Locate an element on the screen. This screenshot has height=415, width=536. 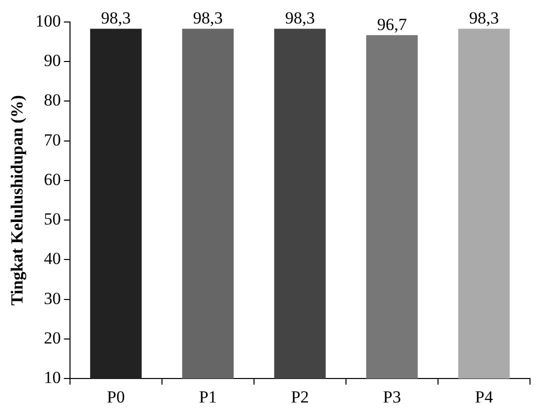
x-tick-label: P0 is located at coordinates (115, 396).